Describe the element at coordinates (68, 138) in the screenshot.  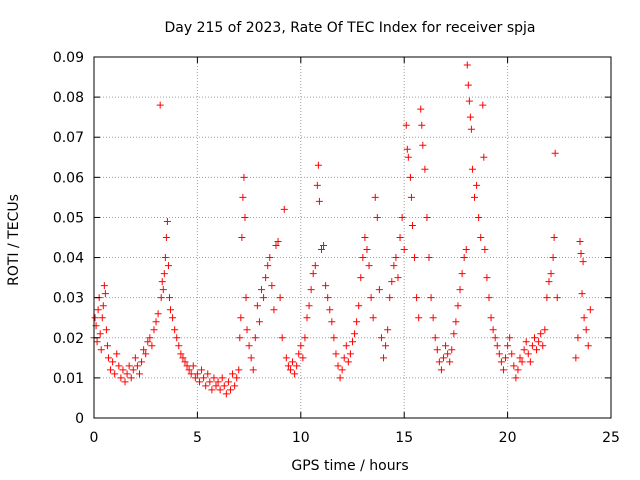
I see `y-tick-label: 0.07` at that location.